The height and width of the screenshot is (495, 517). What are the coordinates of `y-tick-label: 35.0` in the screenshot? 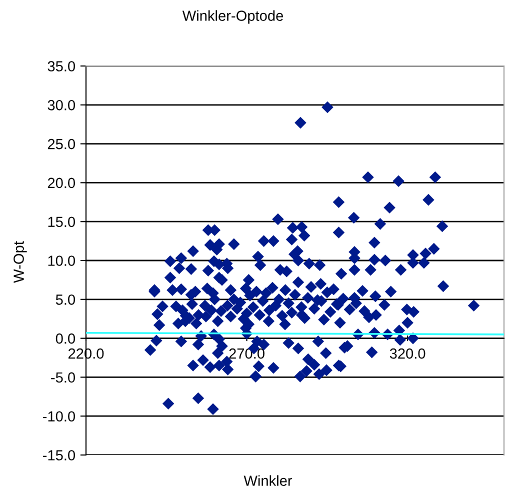 It's located at (62, 66).